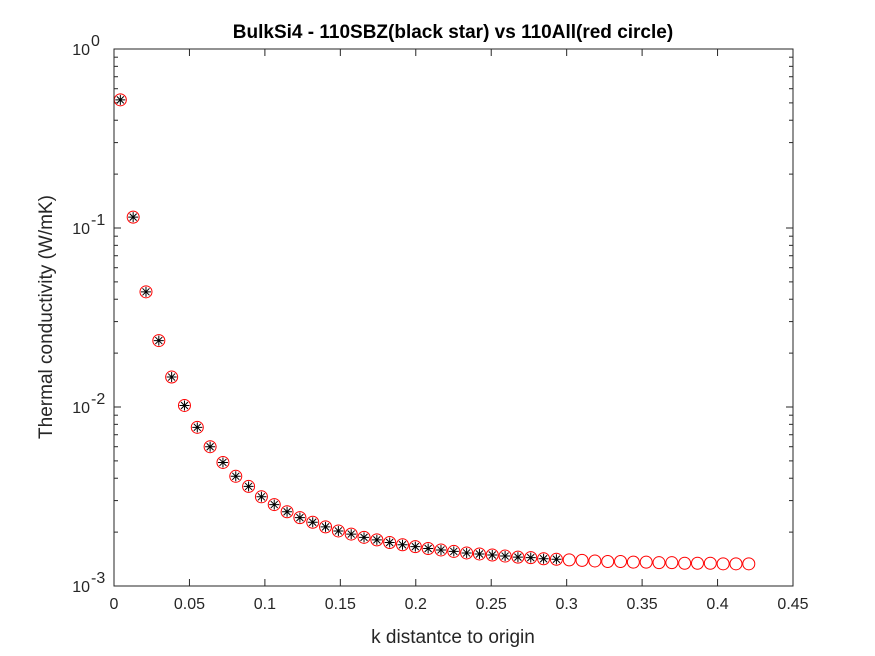 This screenshot has height=656, width=875. I want to click on y-axis-title: Thermal conductivity (W/mK), so click(46, 317).